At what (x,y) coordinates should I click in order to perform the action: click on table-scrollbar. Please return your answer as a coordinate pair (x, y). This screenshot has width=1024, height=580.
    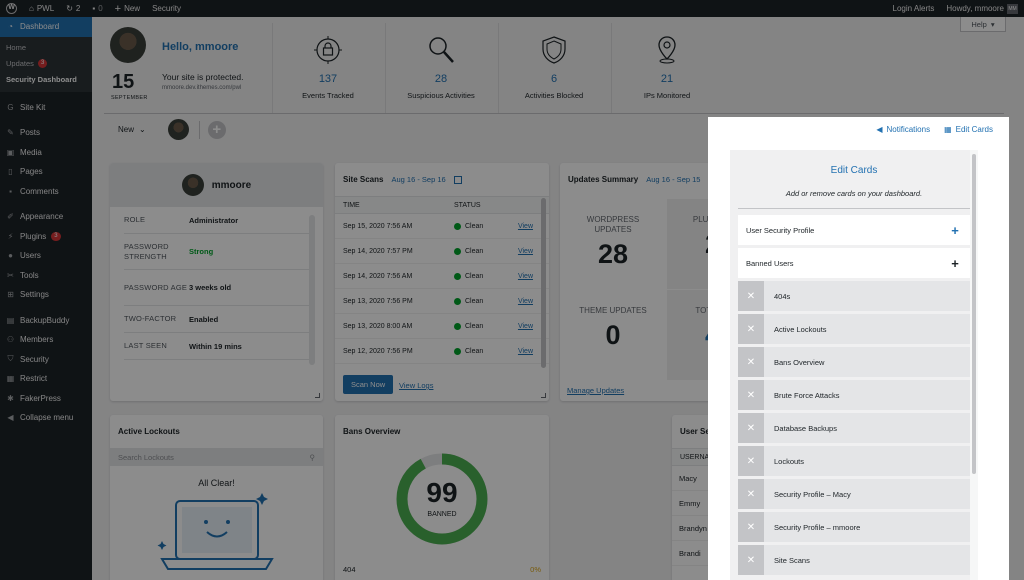
    Looking at the image, I should click on (543, 283).